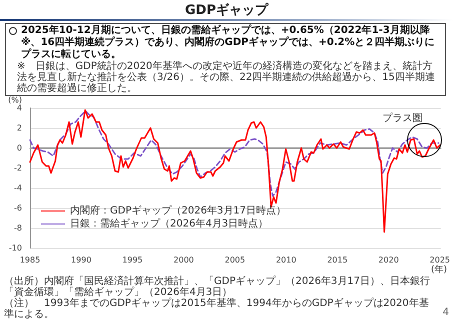  Describe the element at coordinates (228, 42) in the screenshot. I see `chart-subtitle: 2025年10-12月期について、日銀の需給ギャップでは、+0.65%（2022年1-3月期以降※、16四半期連続プラス）であり、内閣府のGDPギャップでは、+0.2%と２四半期ぶりにプラスに転じている。` at that location.